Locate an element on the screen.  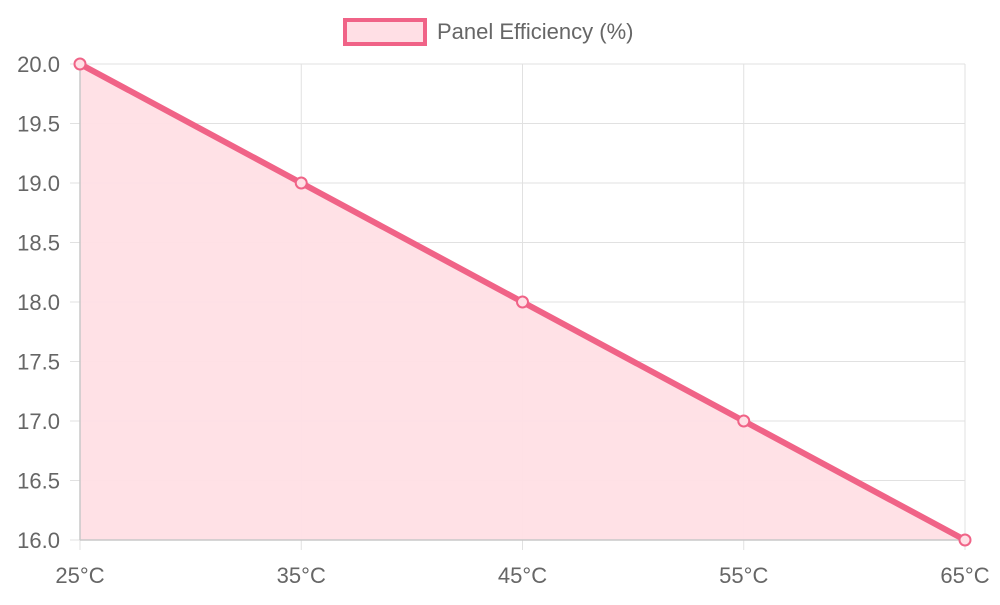
y-tick-label: 19.5 is located at coordinates (38, 124).